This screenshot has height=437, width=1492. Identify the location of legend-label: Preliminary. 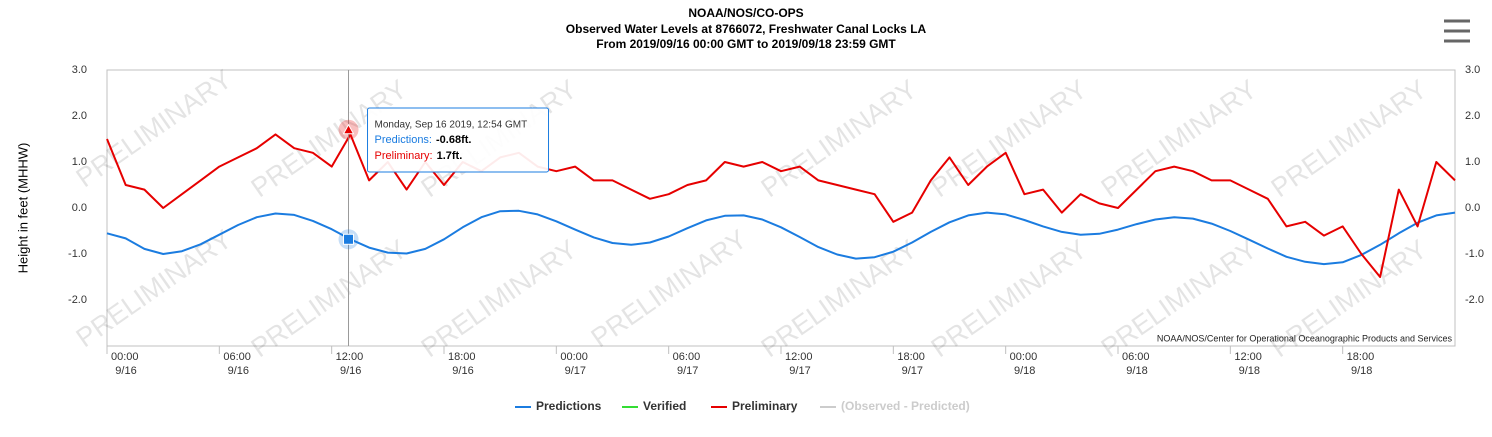
(765, 406).